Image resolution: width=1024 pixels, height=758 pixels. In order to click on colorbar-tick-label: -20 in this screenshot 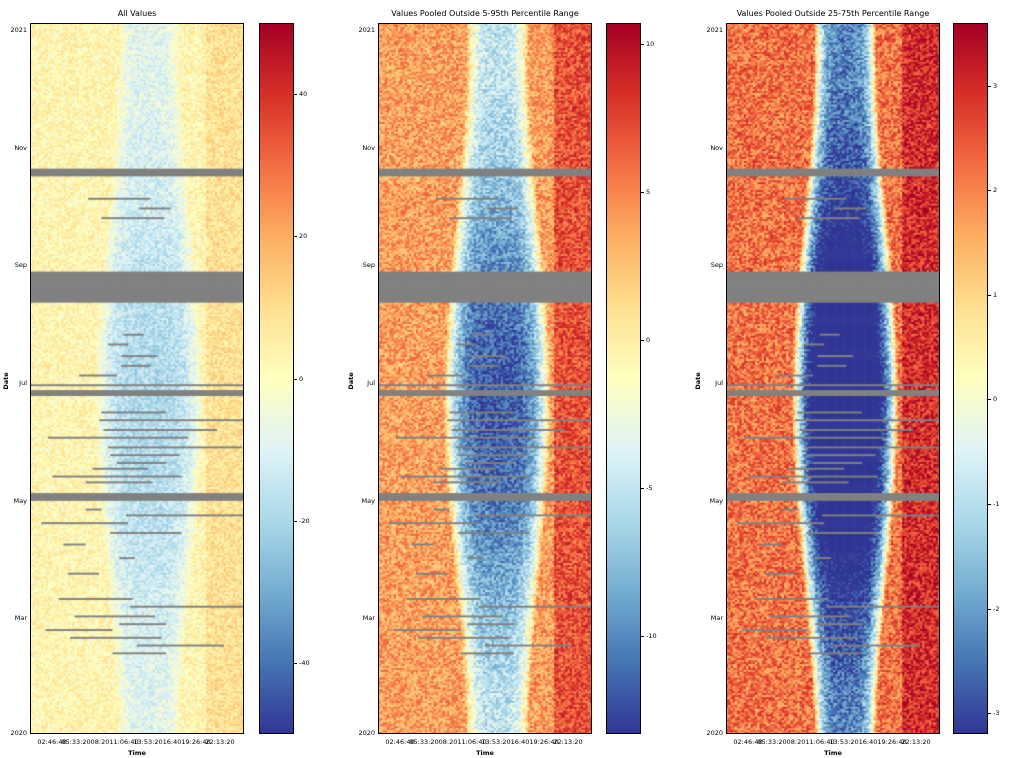, I will do `click(304, 520)`.